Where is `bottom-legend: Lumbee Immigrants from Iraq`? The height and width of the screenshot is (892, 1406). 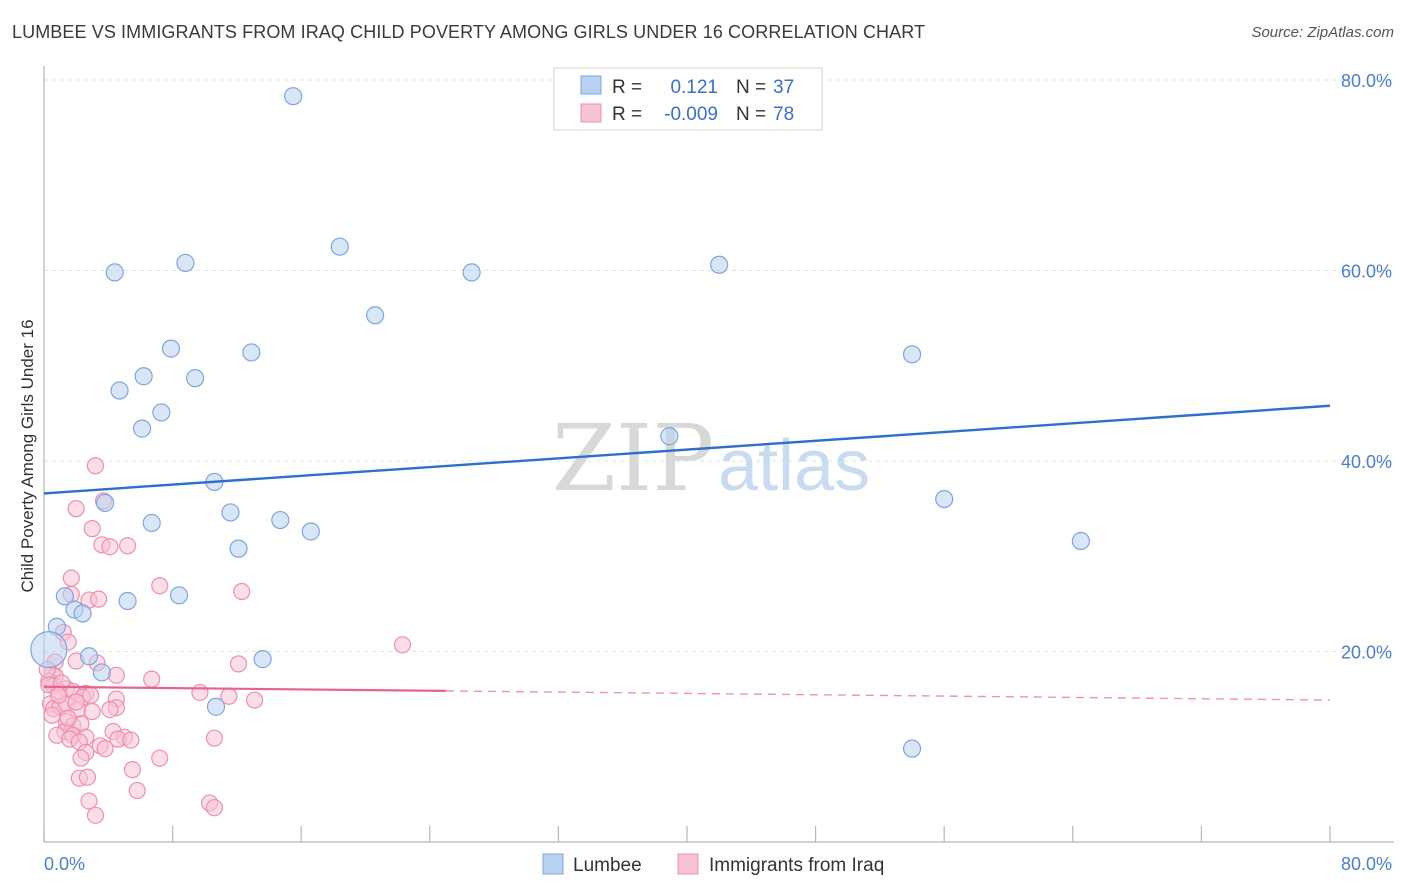
bottom-legend: Lumbee Immigrants from Iraq is located at coordinates (713, 864).